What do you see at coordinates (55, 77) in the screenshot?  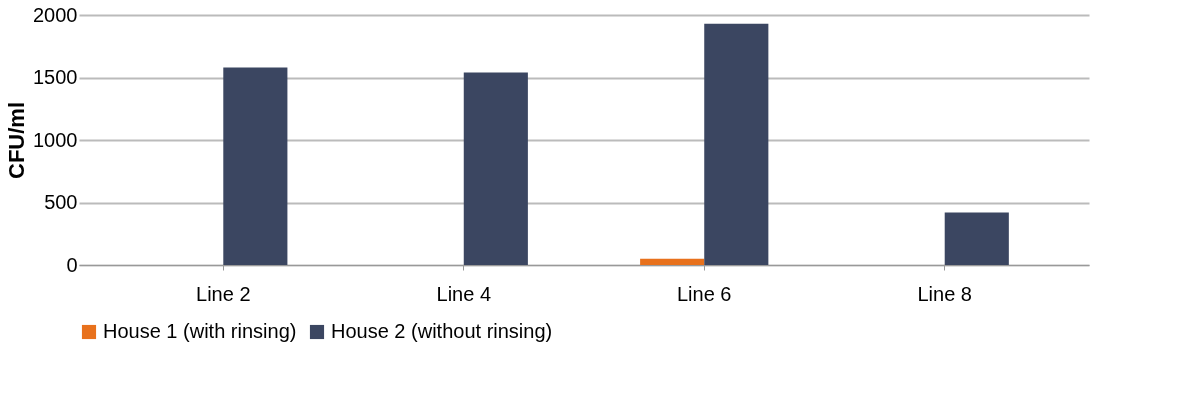 I see `y-tick-label: 1500` at bounding box center [55, 77].